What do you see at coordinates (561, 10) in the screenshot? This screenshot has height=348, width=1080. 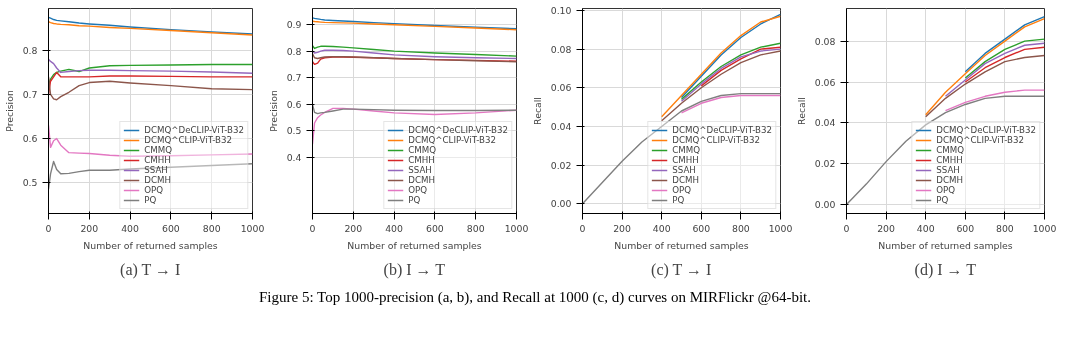 I see `y-tick-label: 0.10` at bounding box center [561, 10].